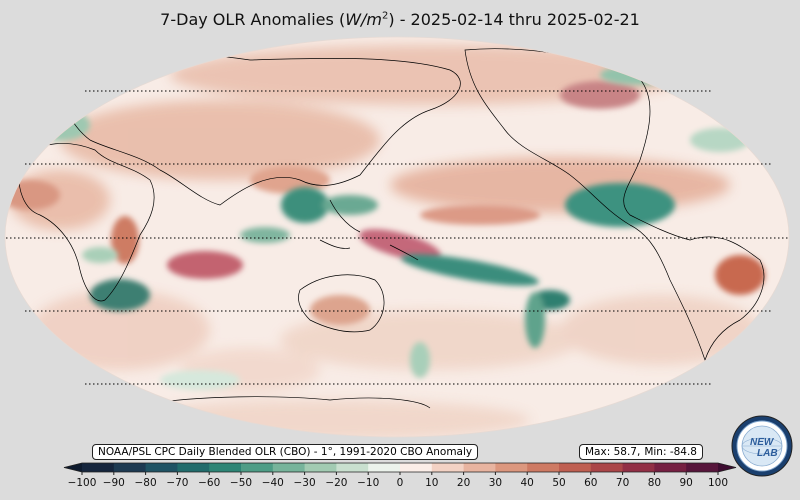 The width and height of the screenshot is (800, 500). I want to click on colorbar-tick-label: −100, so click(82, 483).